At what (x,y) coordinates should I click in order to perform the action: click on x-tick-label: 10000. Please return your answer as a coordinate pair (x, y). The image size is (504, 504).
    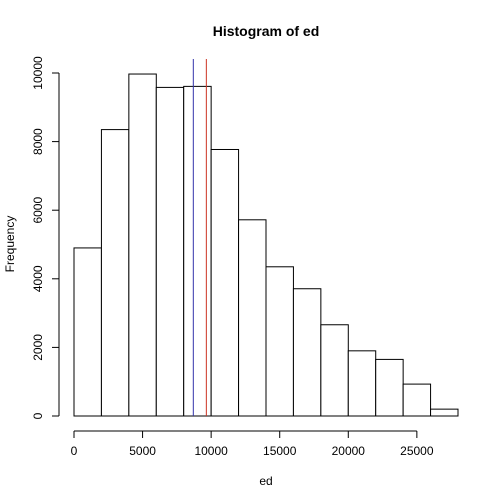
    Looking at the image, I should click on (211, 451).